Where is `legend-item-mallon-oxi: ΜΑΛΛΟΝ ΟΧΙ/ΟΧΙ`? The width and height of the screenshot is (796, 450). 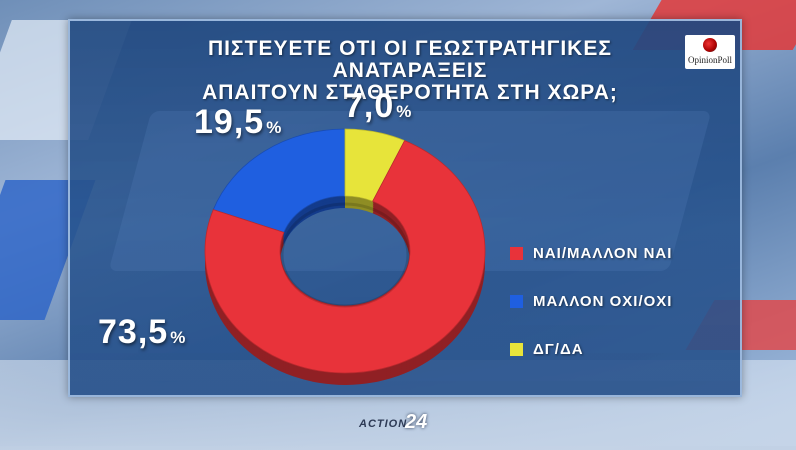
legend-item-mallon-oxi: ΜΑΛΛΟΝ ΟΧΙ/ΟΧΙ is located at coordinates (591, 301).